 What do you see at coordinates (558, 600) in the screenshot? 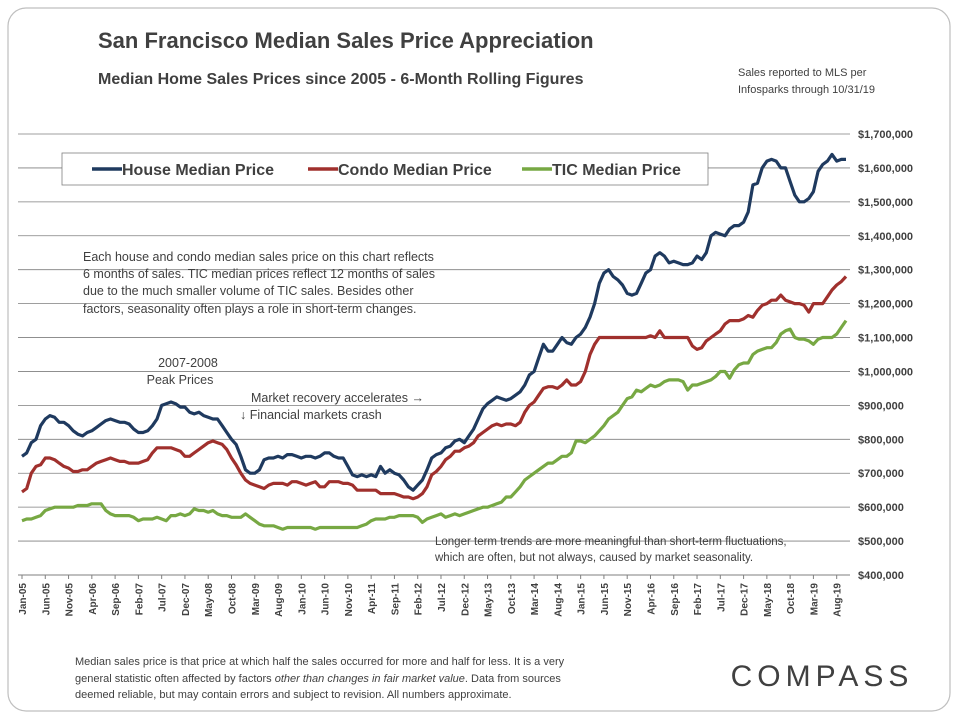
I see `x-tick-label: Aug-14` at bounding box center [558, 600].